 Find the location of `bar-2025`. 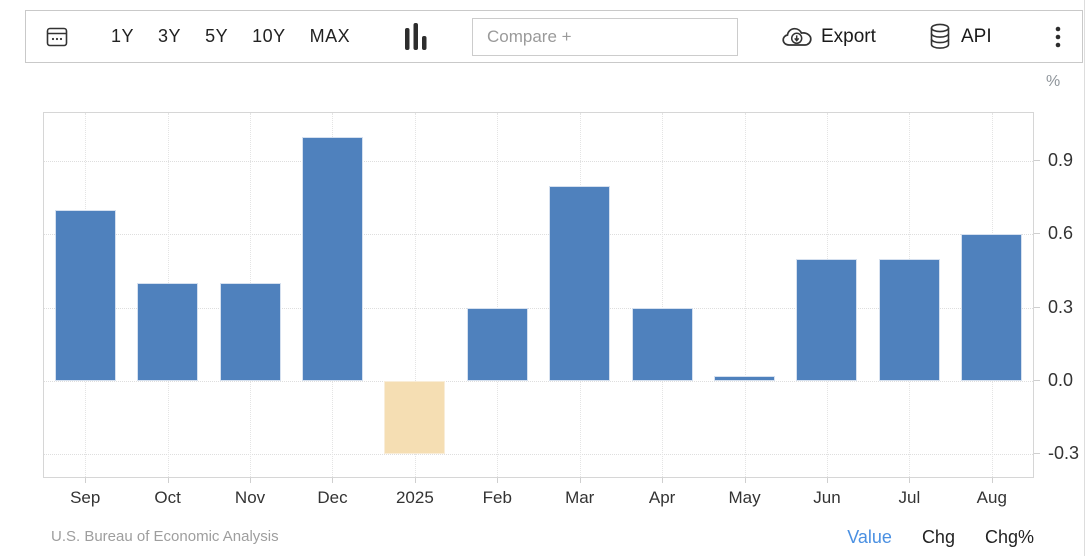

bar-2025 is located at coordinates (415, 417).